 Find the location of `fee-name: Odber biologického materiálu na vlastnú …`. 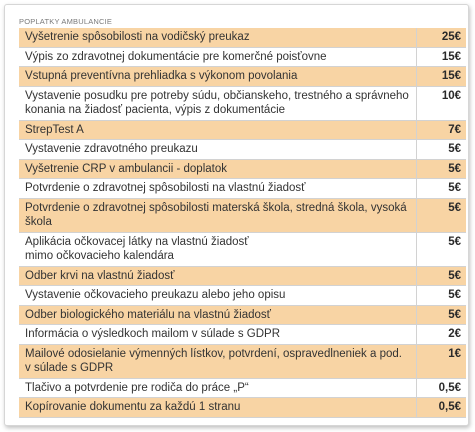

fee-name: Odber biologického materiálu na vlastnú … is located at coordinates (218, 315).